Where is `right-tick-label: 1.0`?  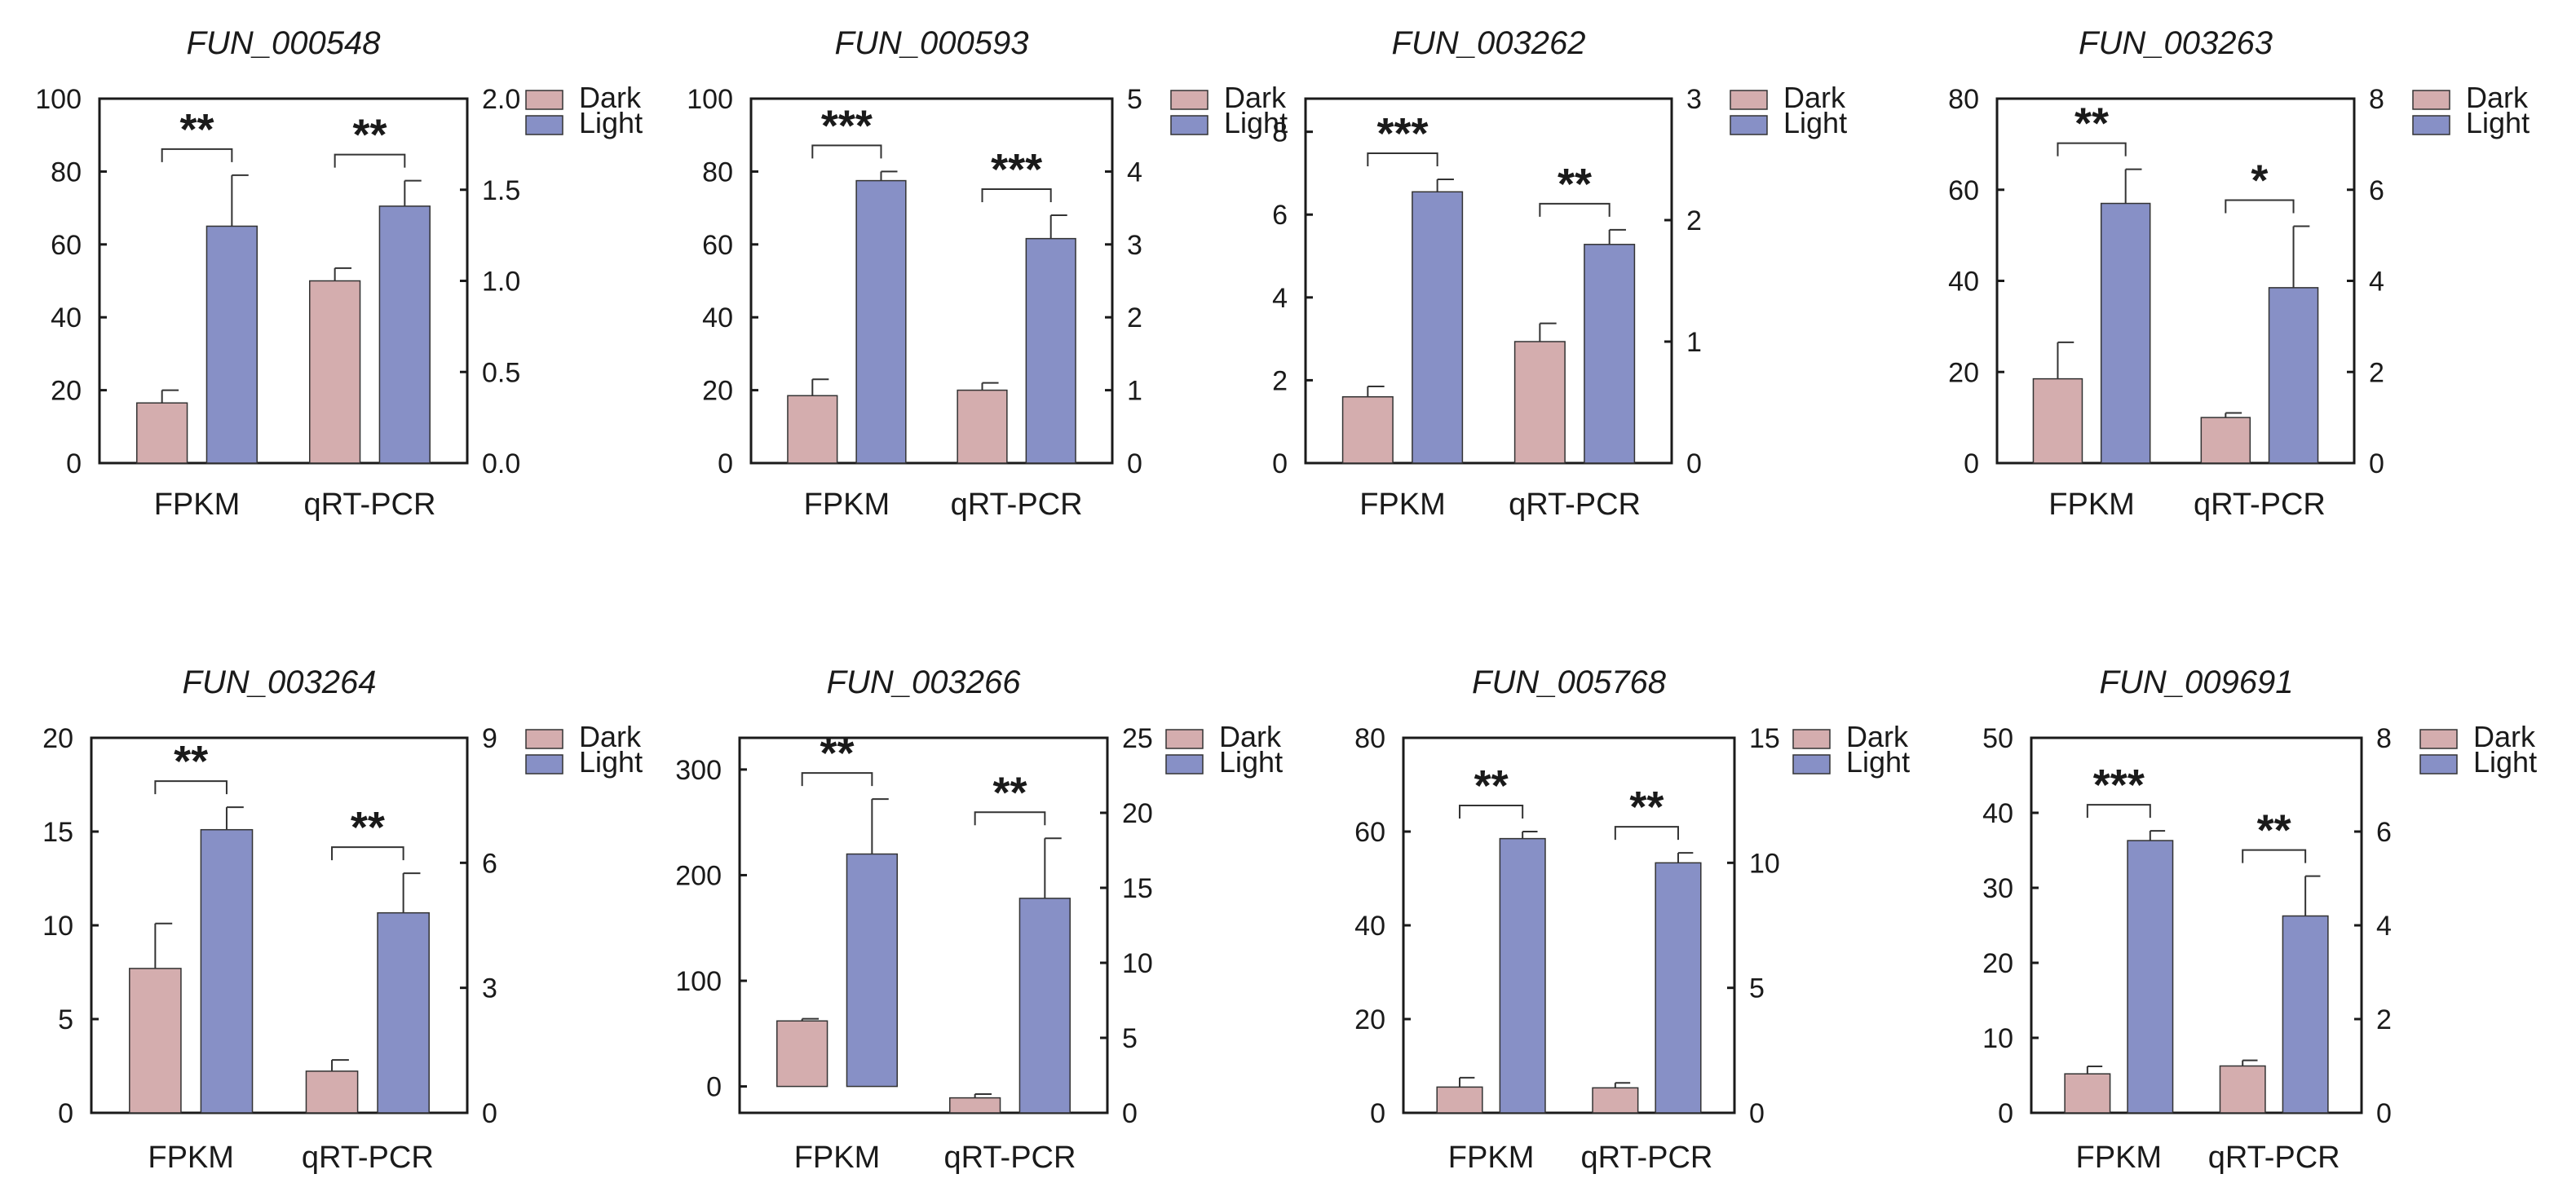 right-tick-label: 1.0 is located at coordinates (501, 282).